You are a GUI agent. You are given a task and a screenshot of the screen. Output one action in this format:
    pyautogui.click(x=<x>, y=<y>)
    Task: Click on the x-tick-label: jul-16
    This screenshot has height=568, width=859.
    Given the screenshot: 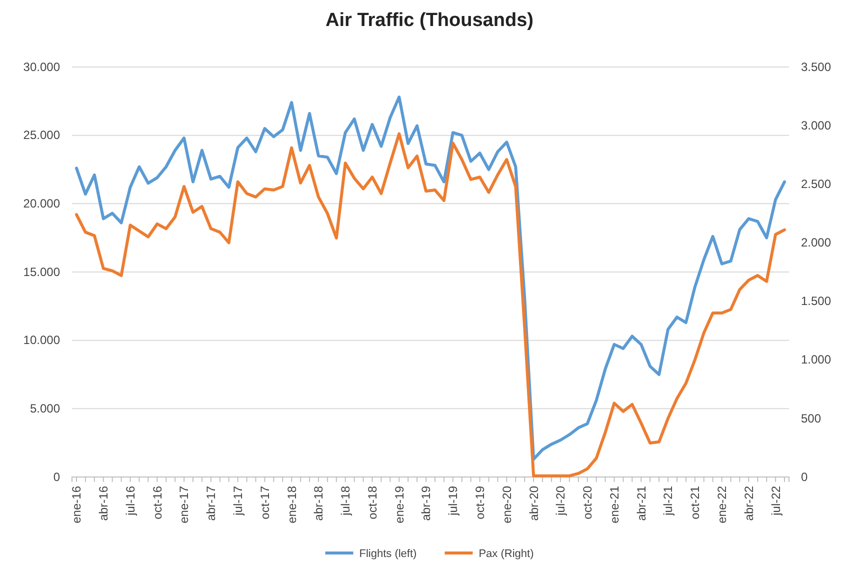 What is the action you would take?
    pyautogui.click(x=130, y=501)
    